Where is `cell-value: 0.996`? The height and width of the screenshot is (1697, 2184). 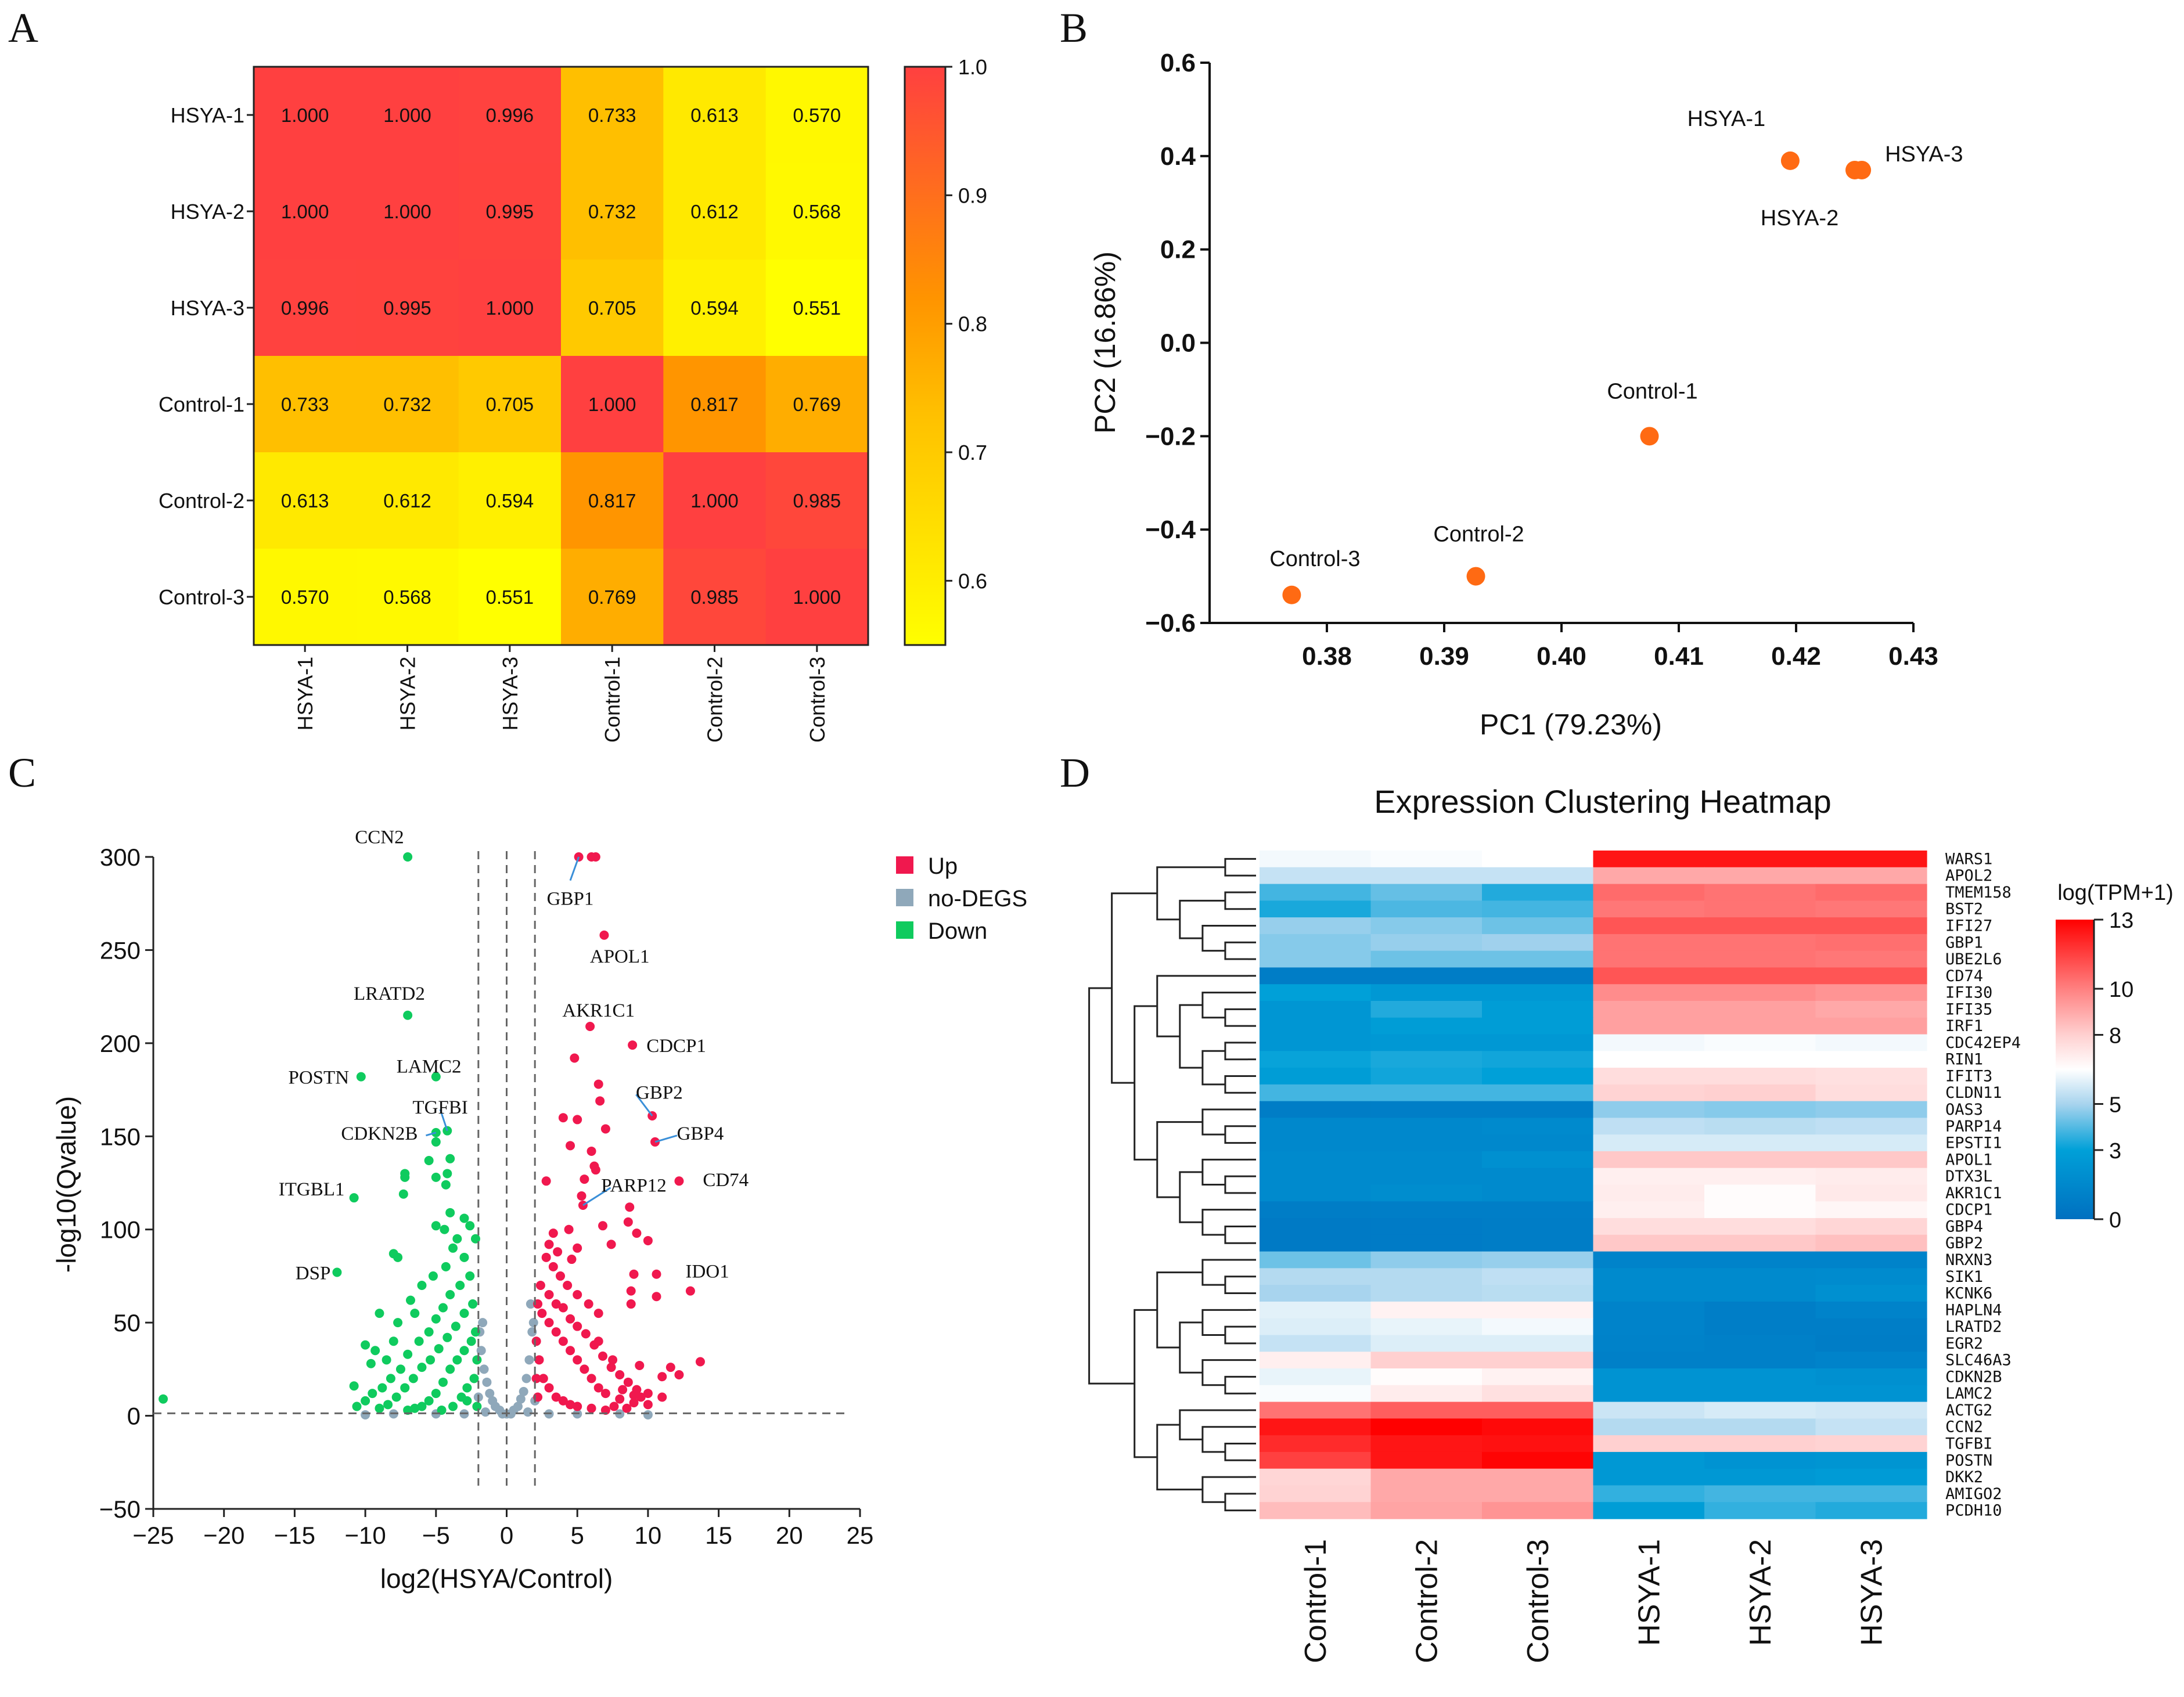 cell-value: 0.996 is located at coordinates (510, 115).